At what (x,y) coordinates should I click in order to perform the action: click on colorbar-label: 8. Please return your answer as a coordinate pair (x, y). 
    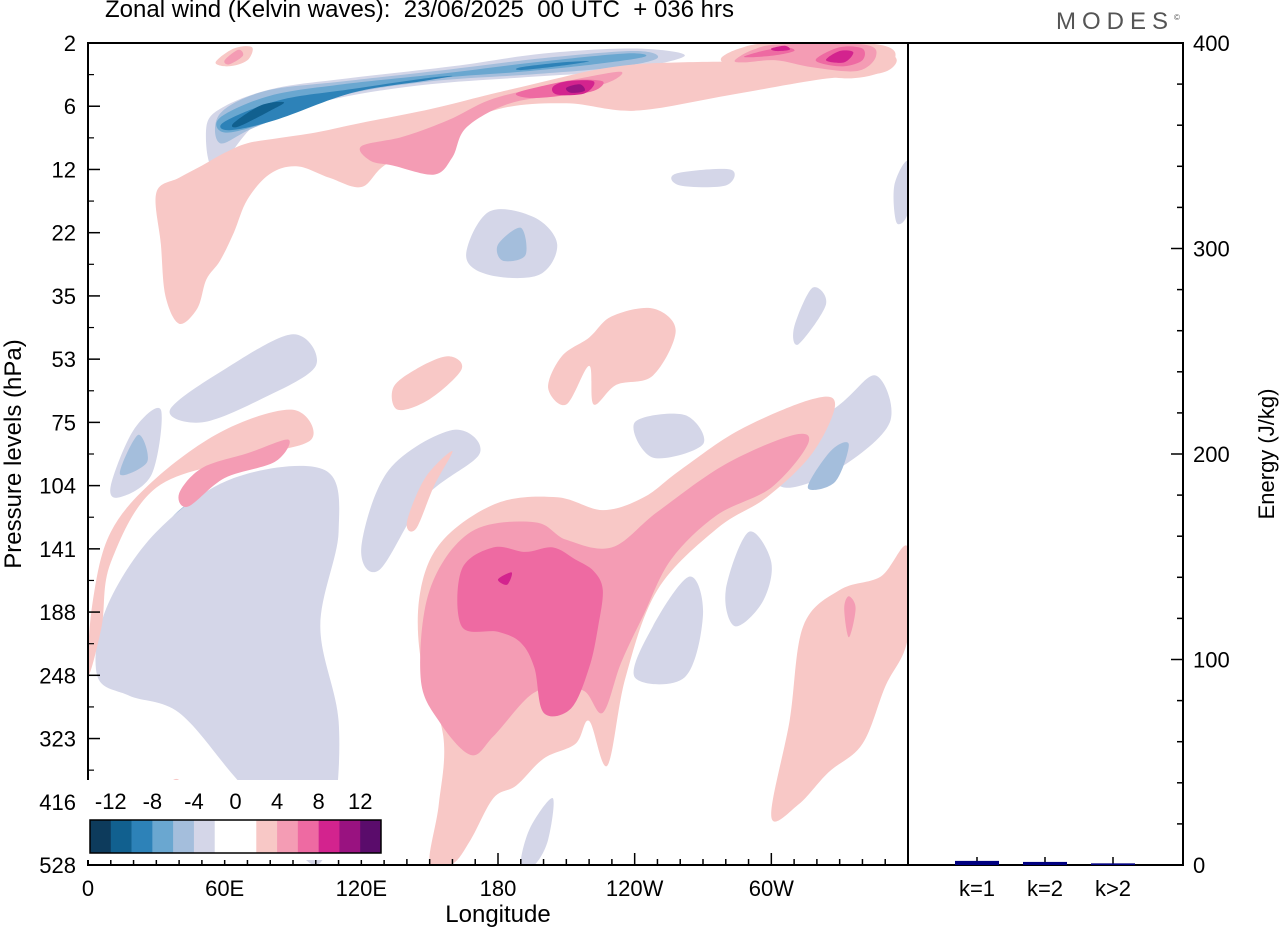
    Looking at the image, I should click on (319, 801).